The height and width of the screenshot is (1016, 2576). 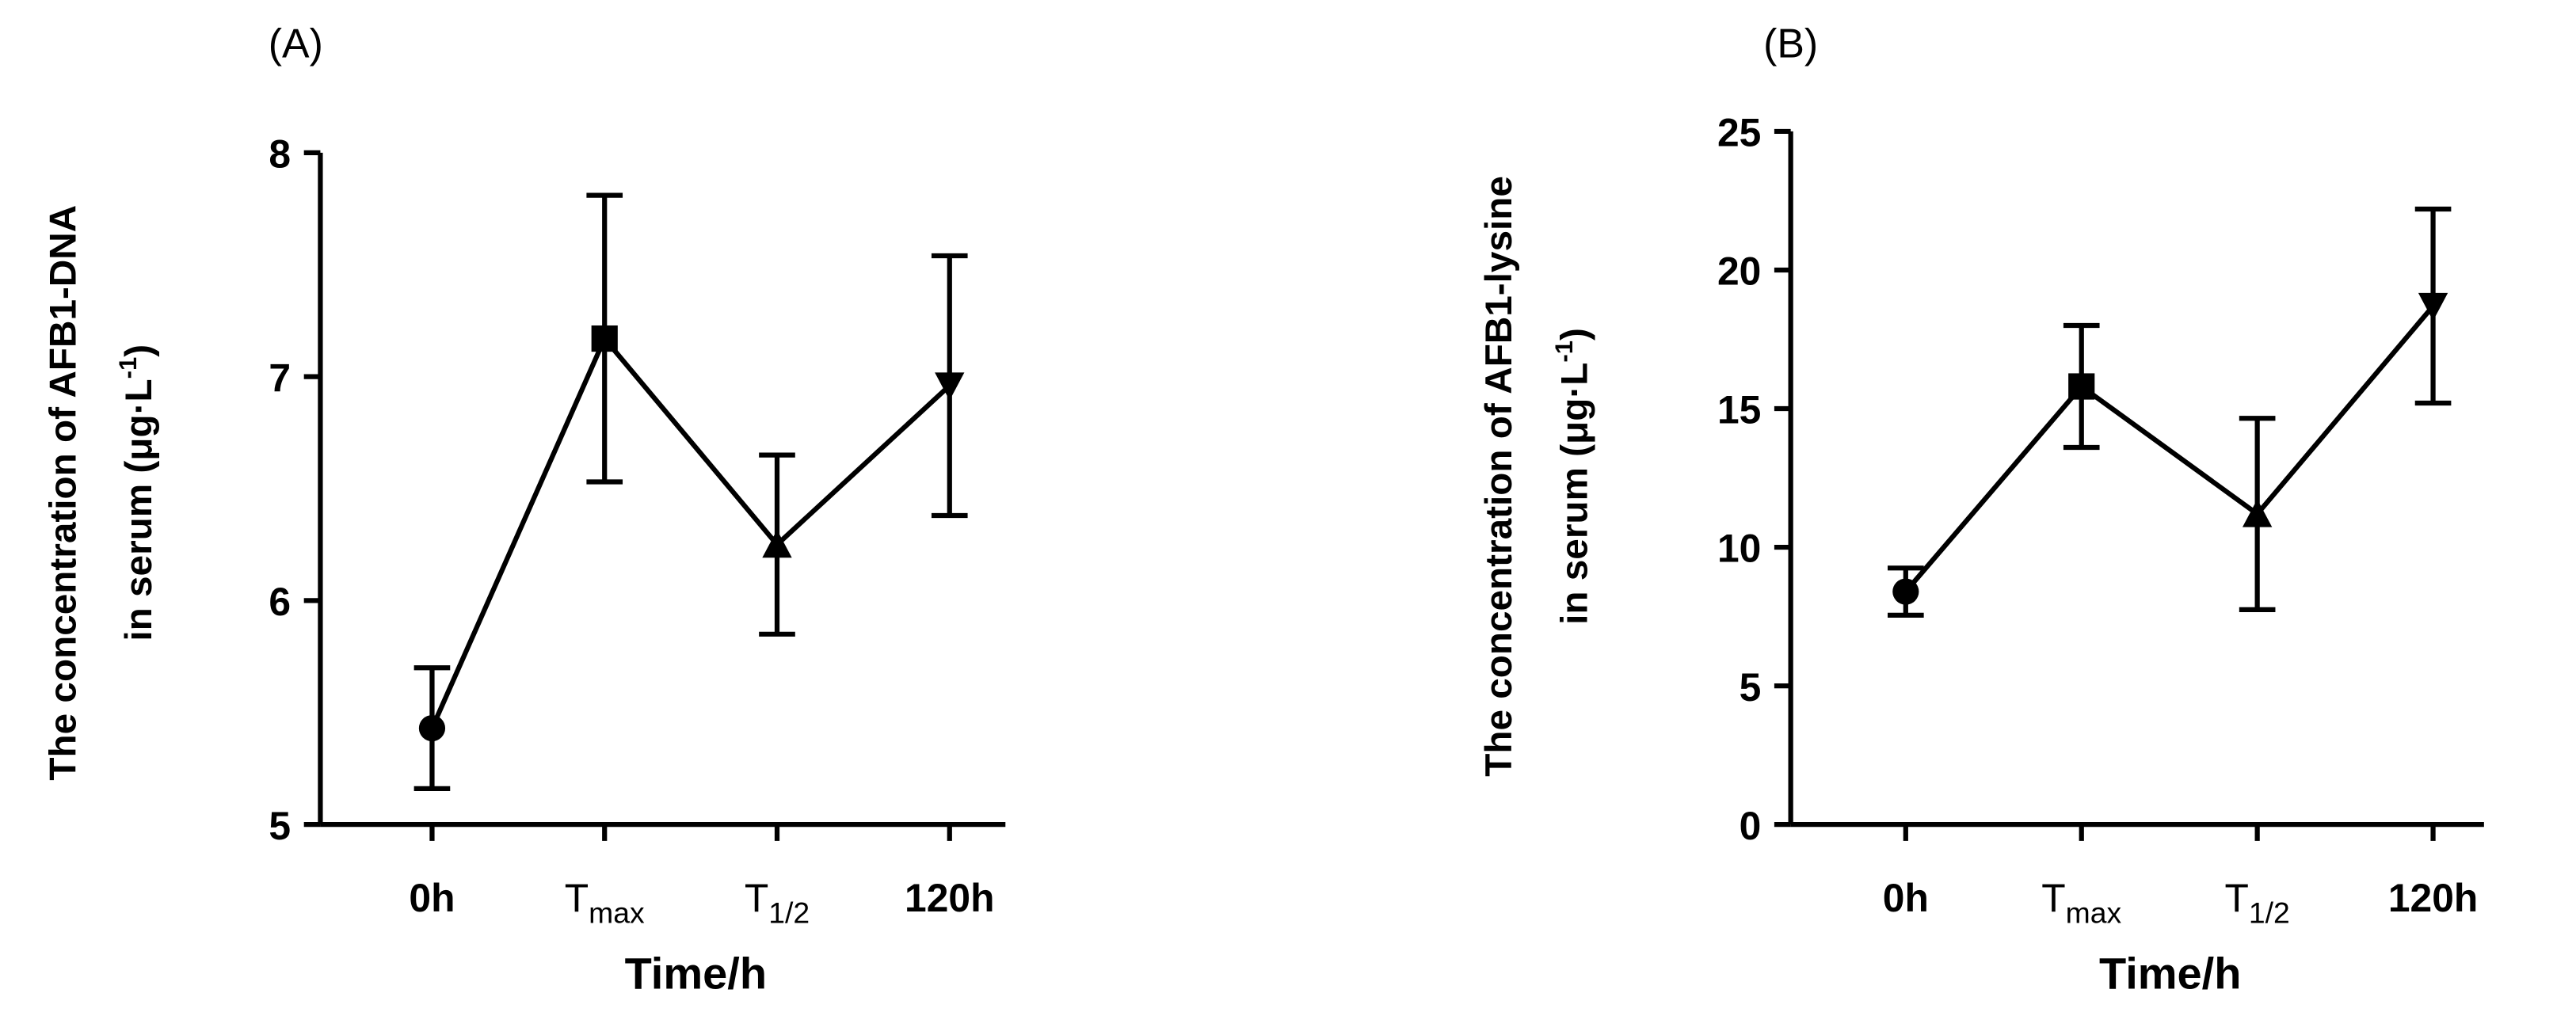 I want to click on y-tick-label: 6, so click(x=280, y=602).